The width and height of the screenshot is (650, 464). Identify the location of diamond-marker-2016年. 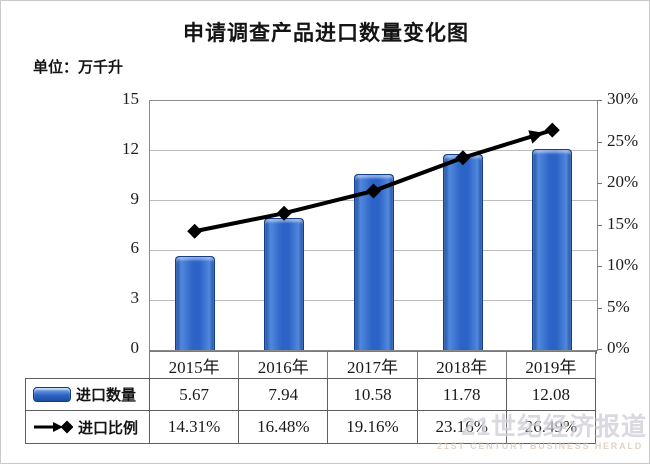
(284, 213).